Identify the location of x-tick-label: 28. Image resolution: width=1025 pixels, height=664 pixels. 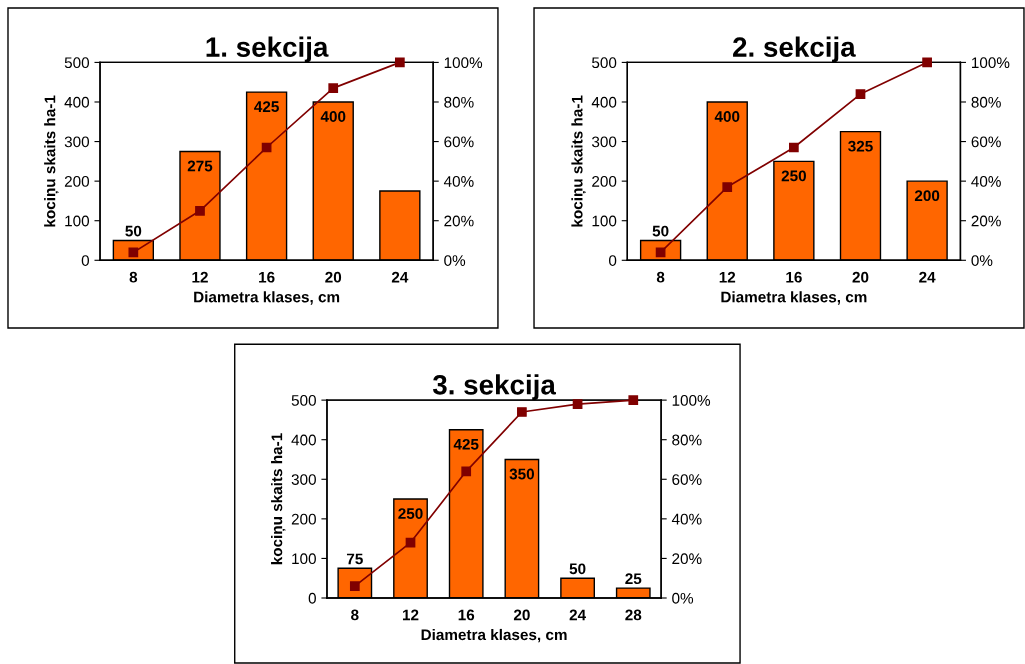
(633, 615).